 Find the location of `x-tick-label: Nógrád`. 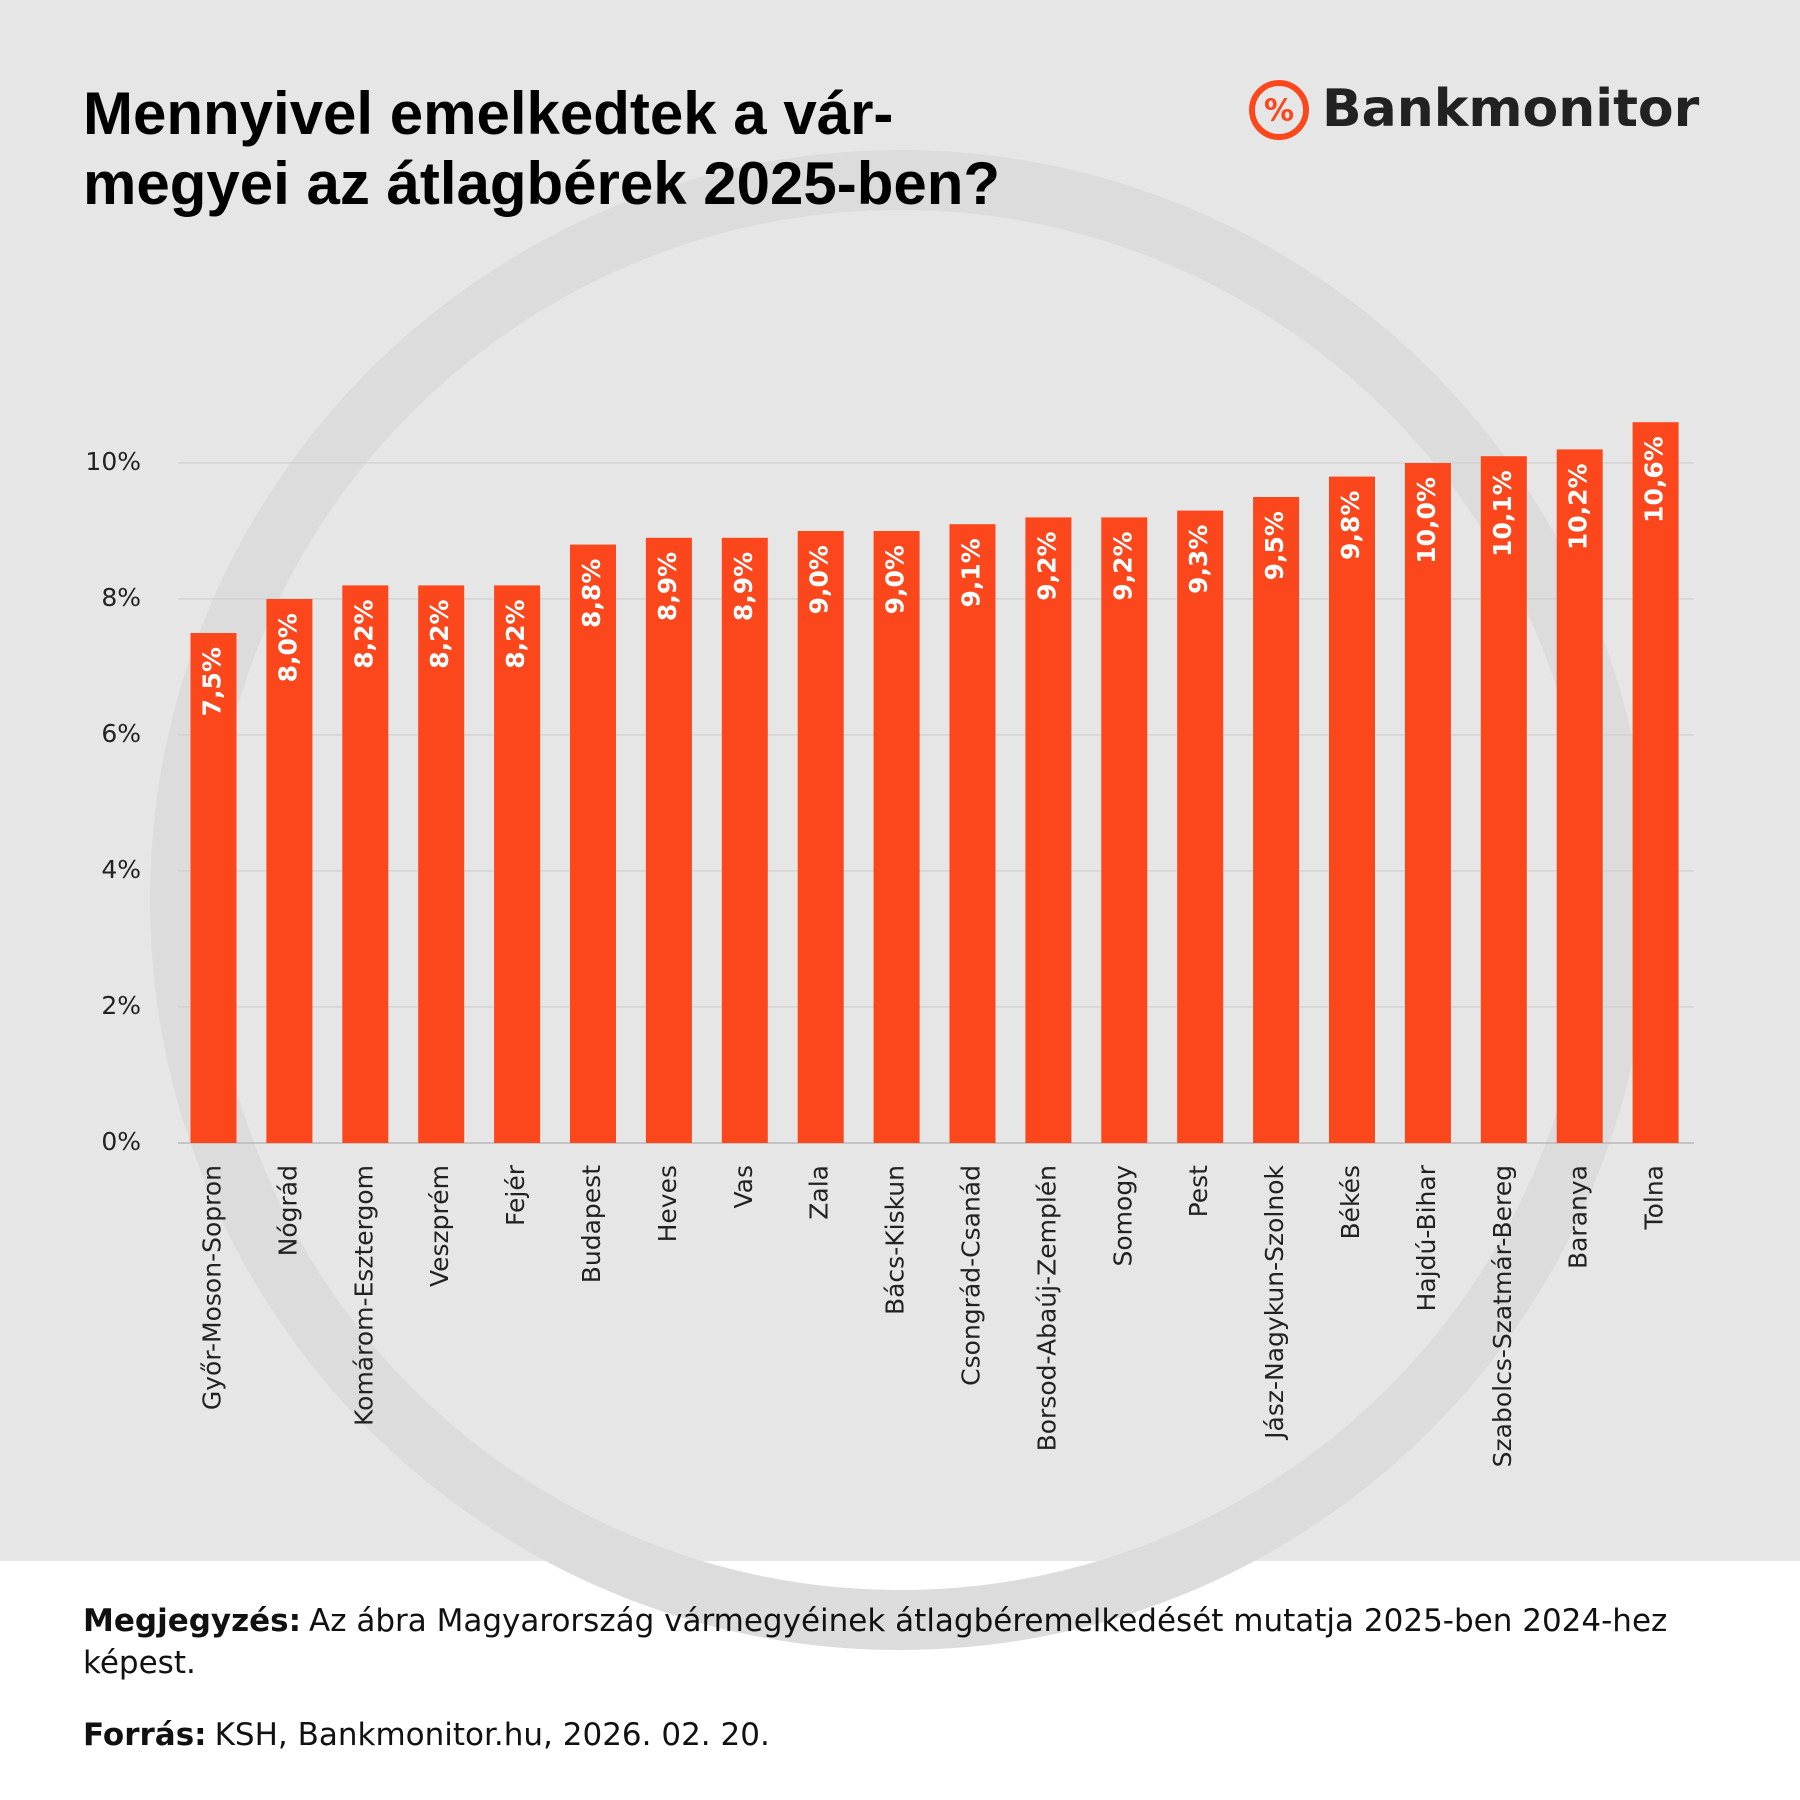

x-tick-label: Nógrád is located at coordinates (287, 1210).